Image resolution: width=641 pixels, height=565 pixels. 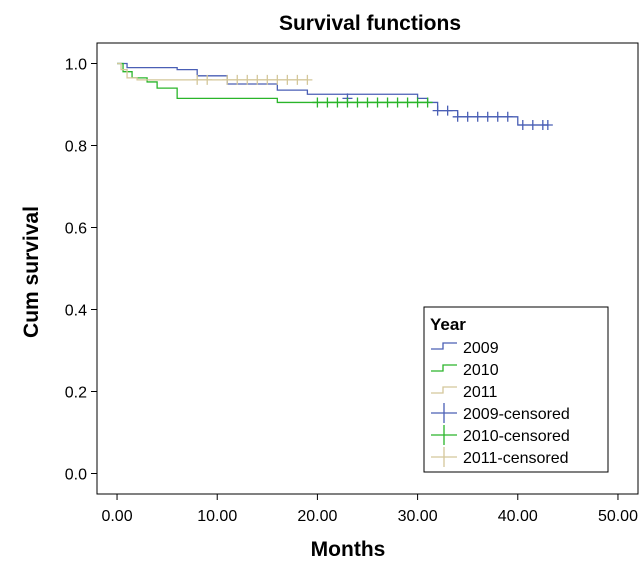 What do you see at coordinates (76, 147) in the screenshot?
I see `y-tick-label: 0.8` at bounding box center [76, 147].